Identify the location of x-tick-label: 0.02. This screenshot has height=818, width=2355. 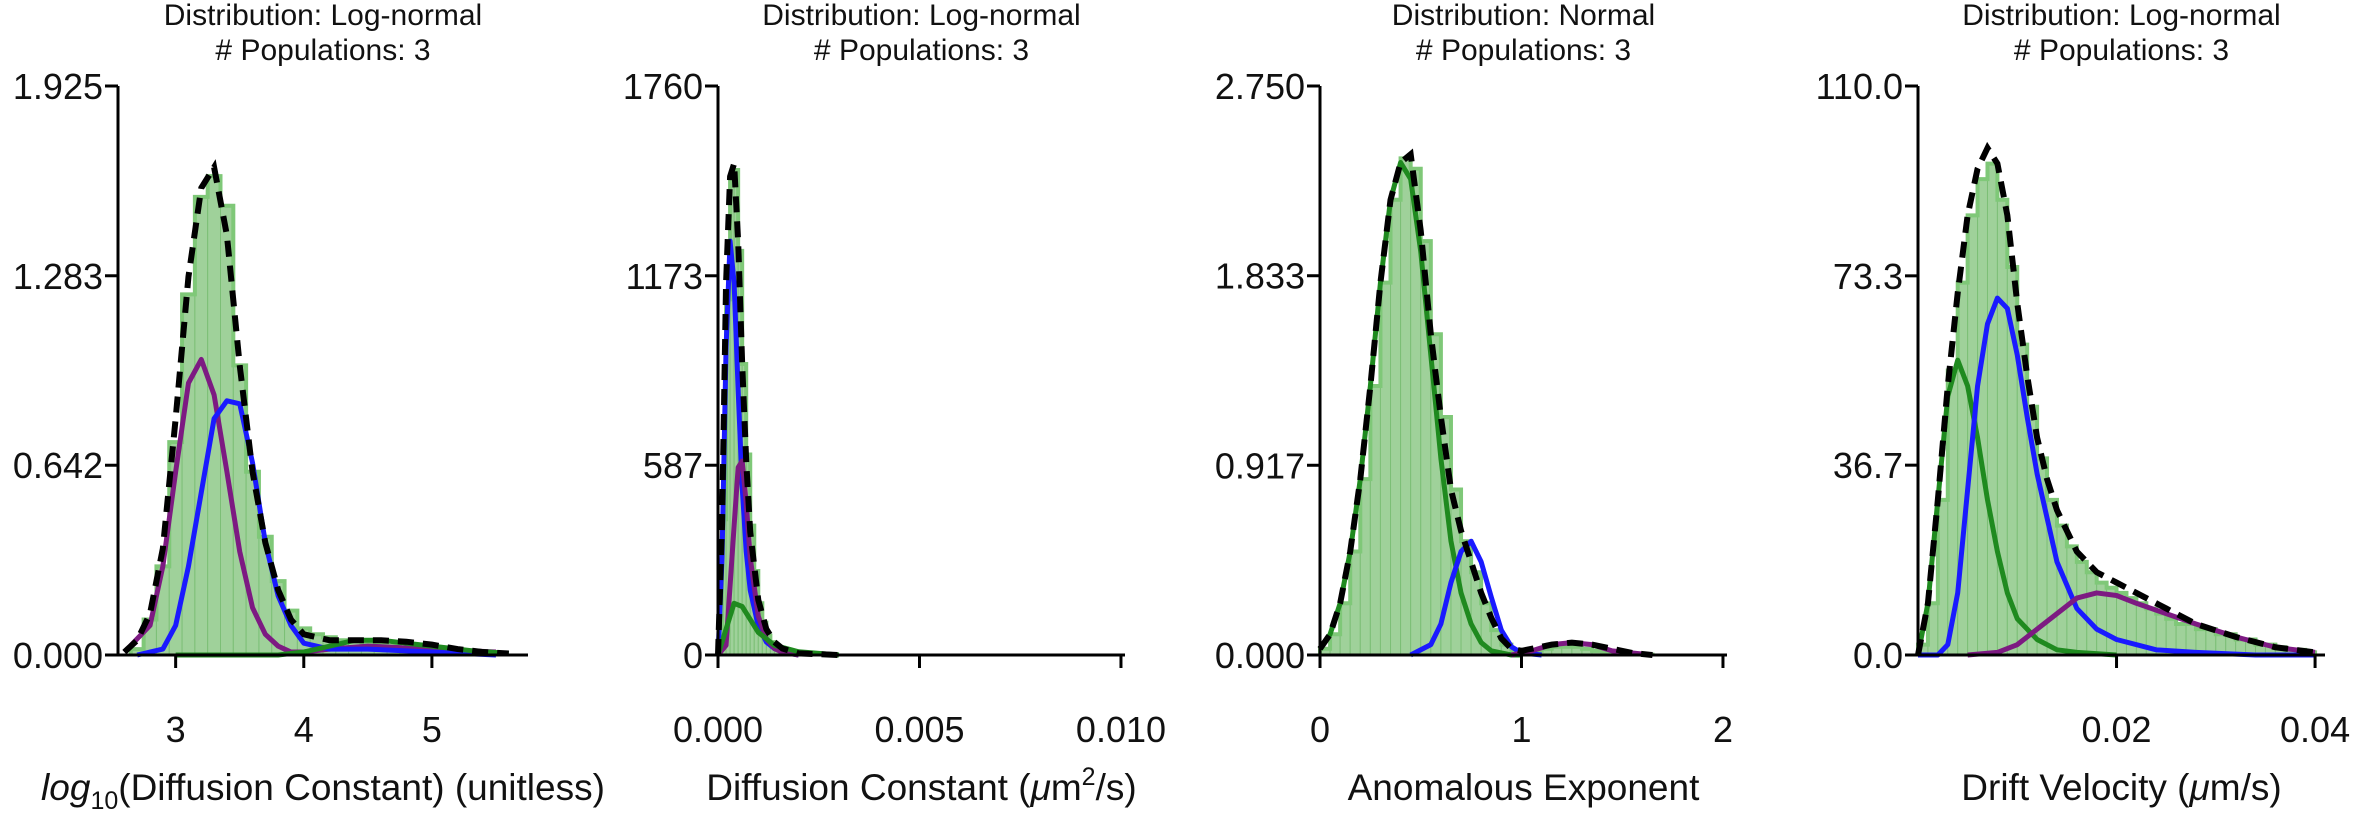
(2116, 729).